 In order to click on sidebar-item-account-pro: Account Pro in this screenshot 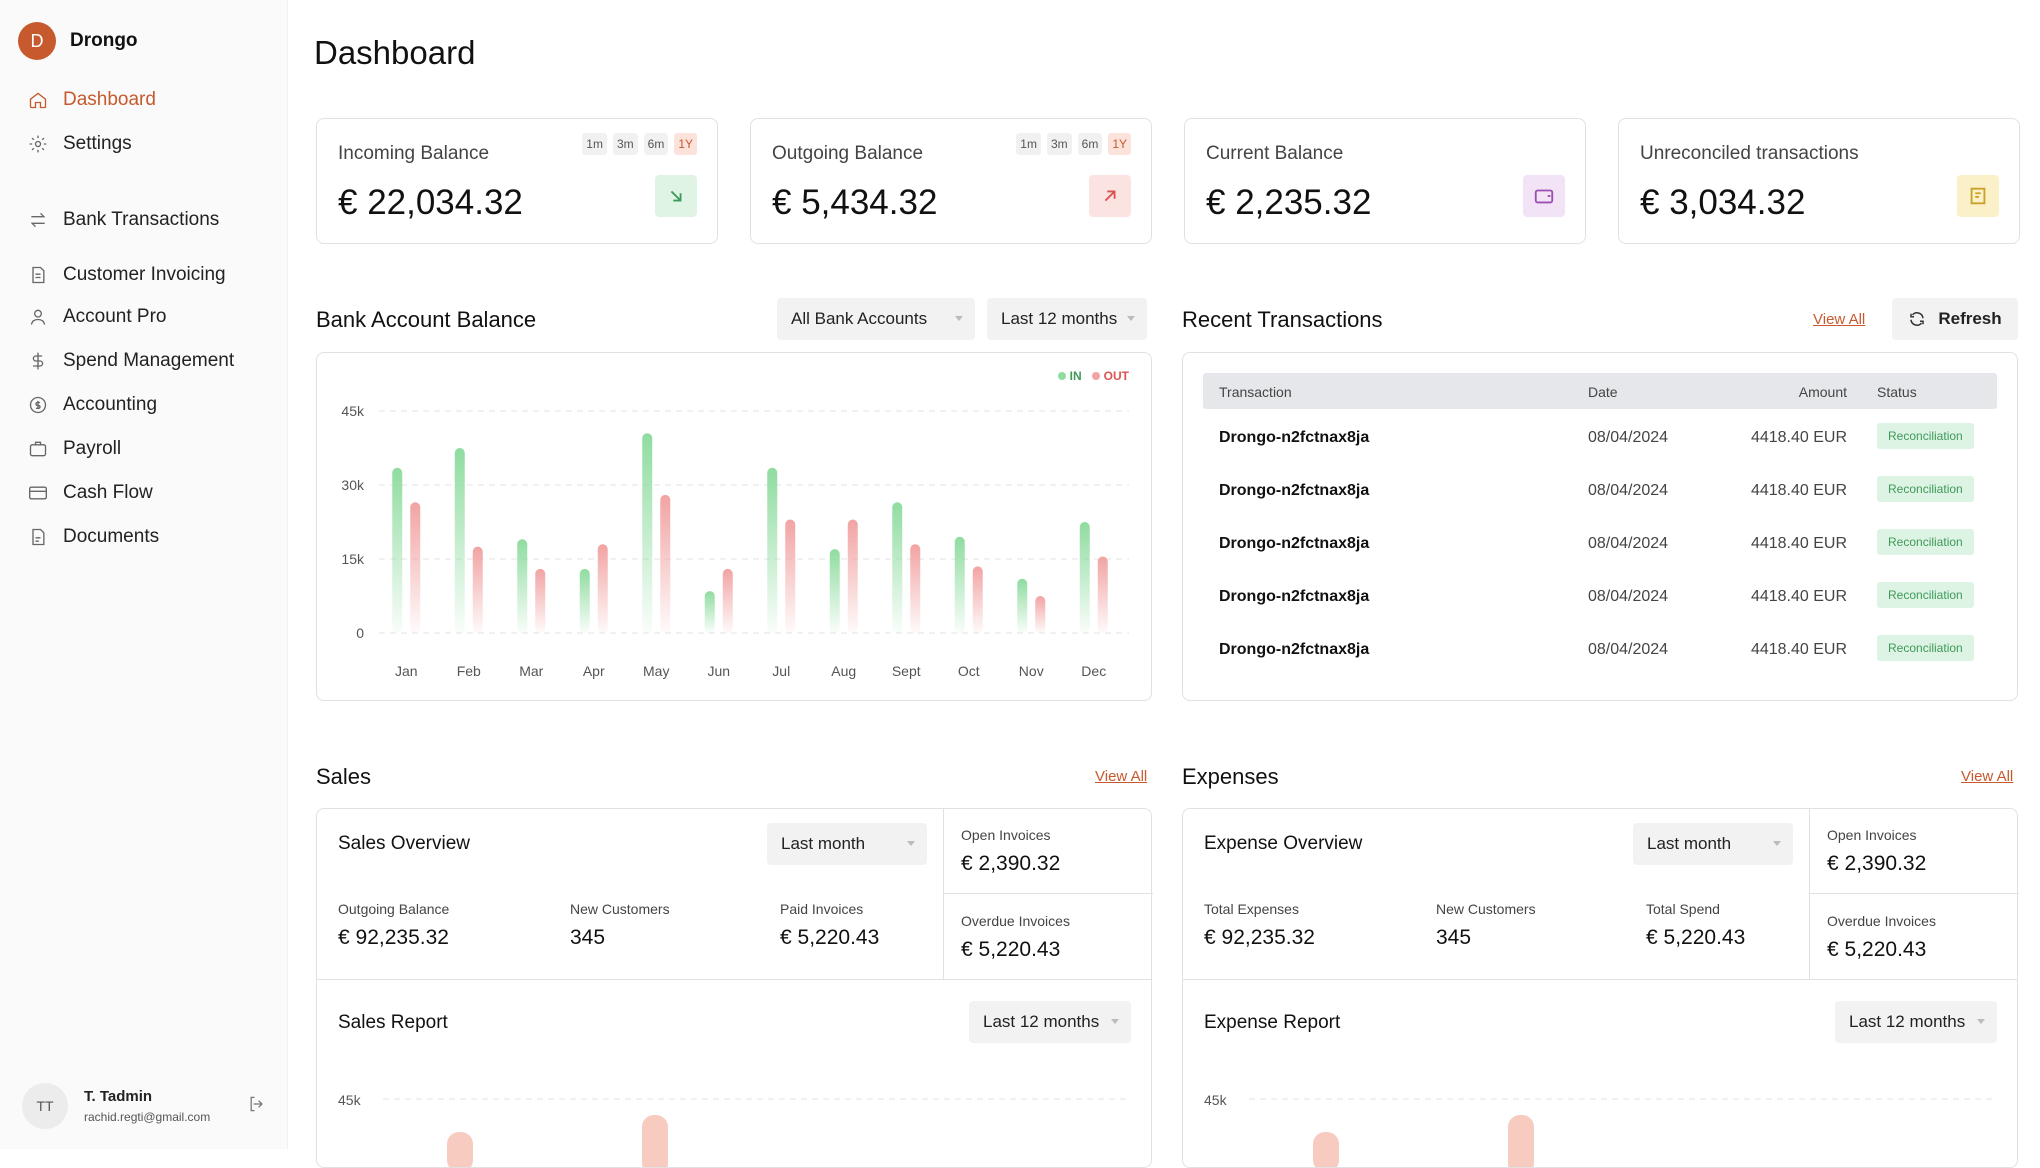, I will do `click(97, 317)`.